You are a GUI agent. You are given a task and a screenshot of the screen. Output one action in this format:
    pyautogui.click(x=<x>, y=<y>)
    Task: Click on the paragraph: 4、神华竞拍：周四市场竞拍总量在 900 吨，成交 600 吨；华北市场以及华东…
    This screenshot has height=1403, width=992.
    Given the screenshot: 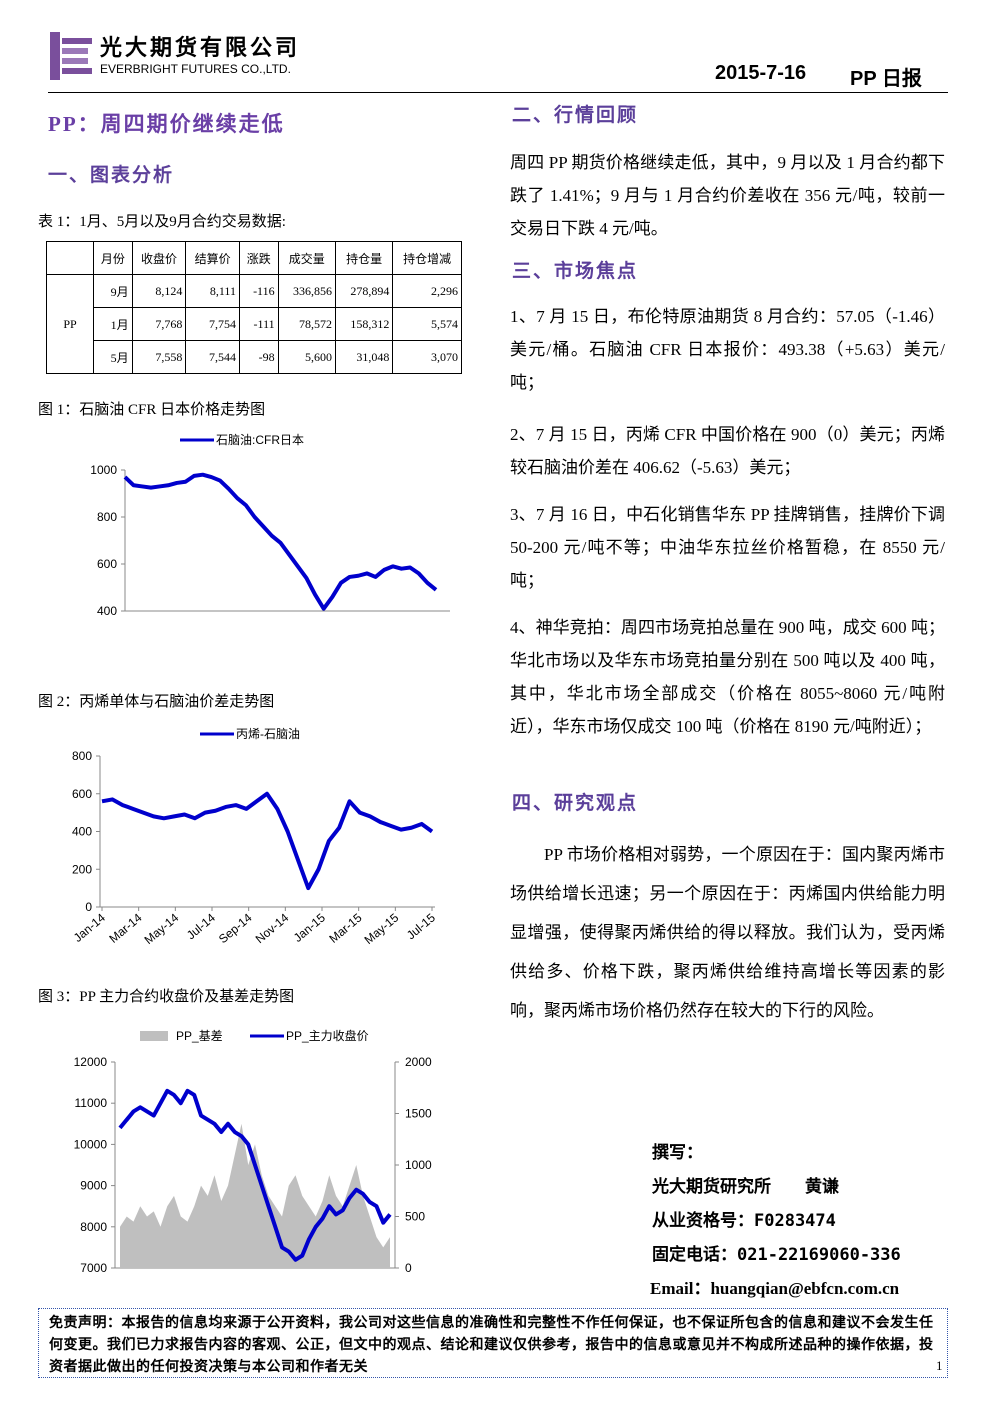 What is the action you would take?
    pyautogui.click(x=727, y=677)
    